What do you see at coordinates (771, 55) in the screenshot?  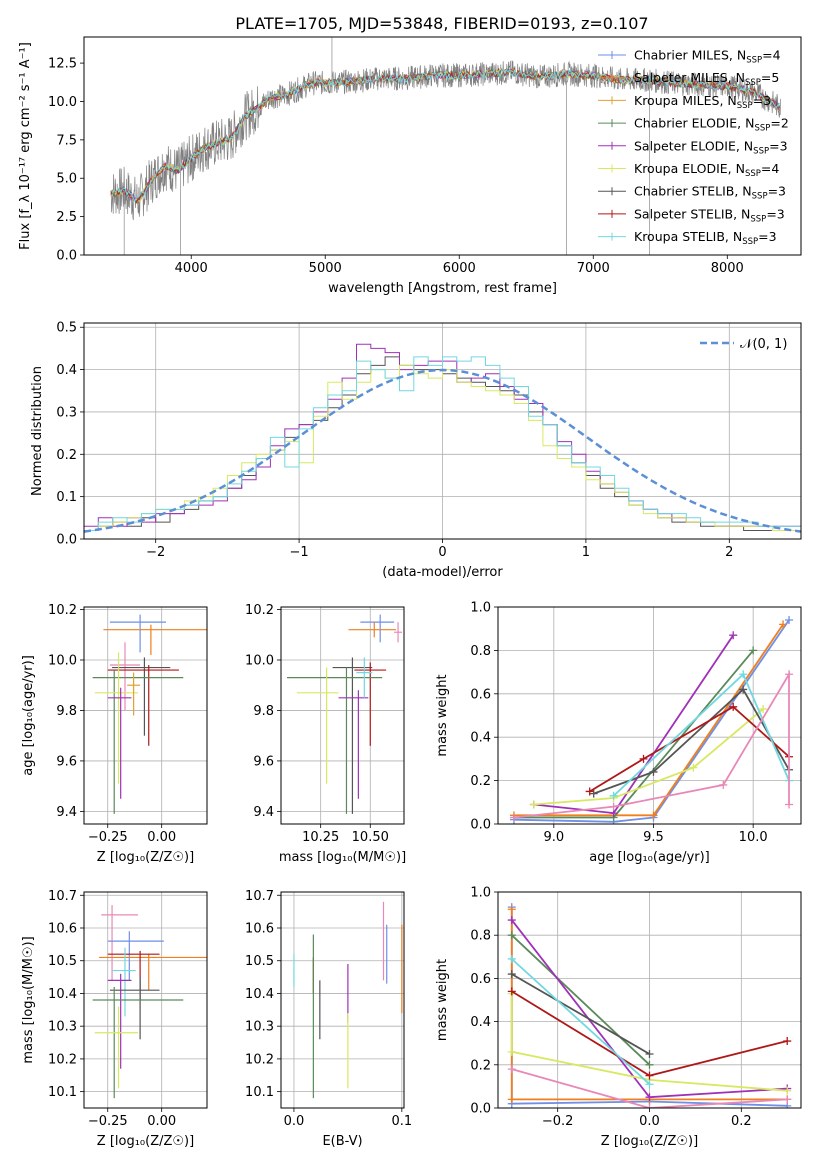 I see `legend-label-tail: =4` at bounding box center [771, 55].